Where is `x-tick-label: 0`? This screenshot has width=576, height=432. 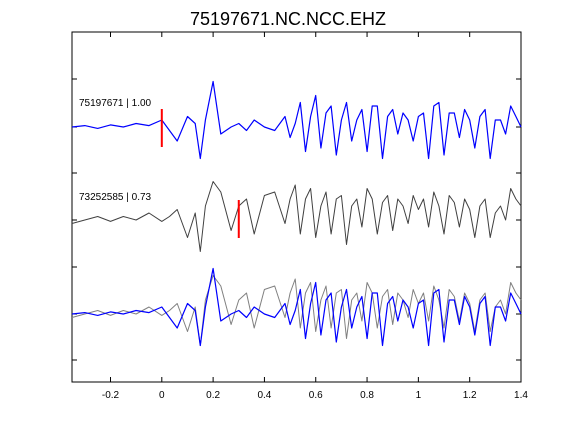 x-tick-label: 0 is located at coordinates (162, 395).